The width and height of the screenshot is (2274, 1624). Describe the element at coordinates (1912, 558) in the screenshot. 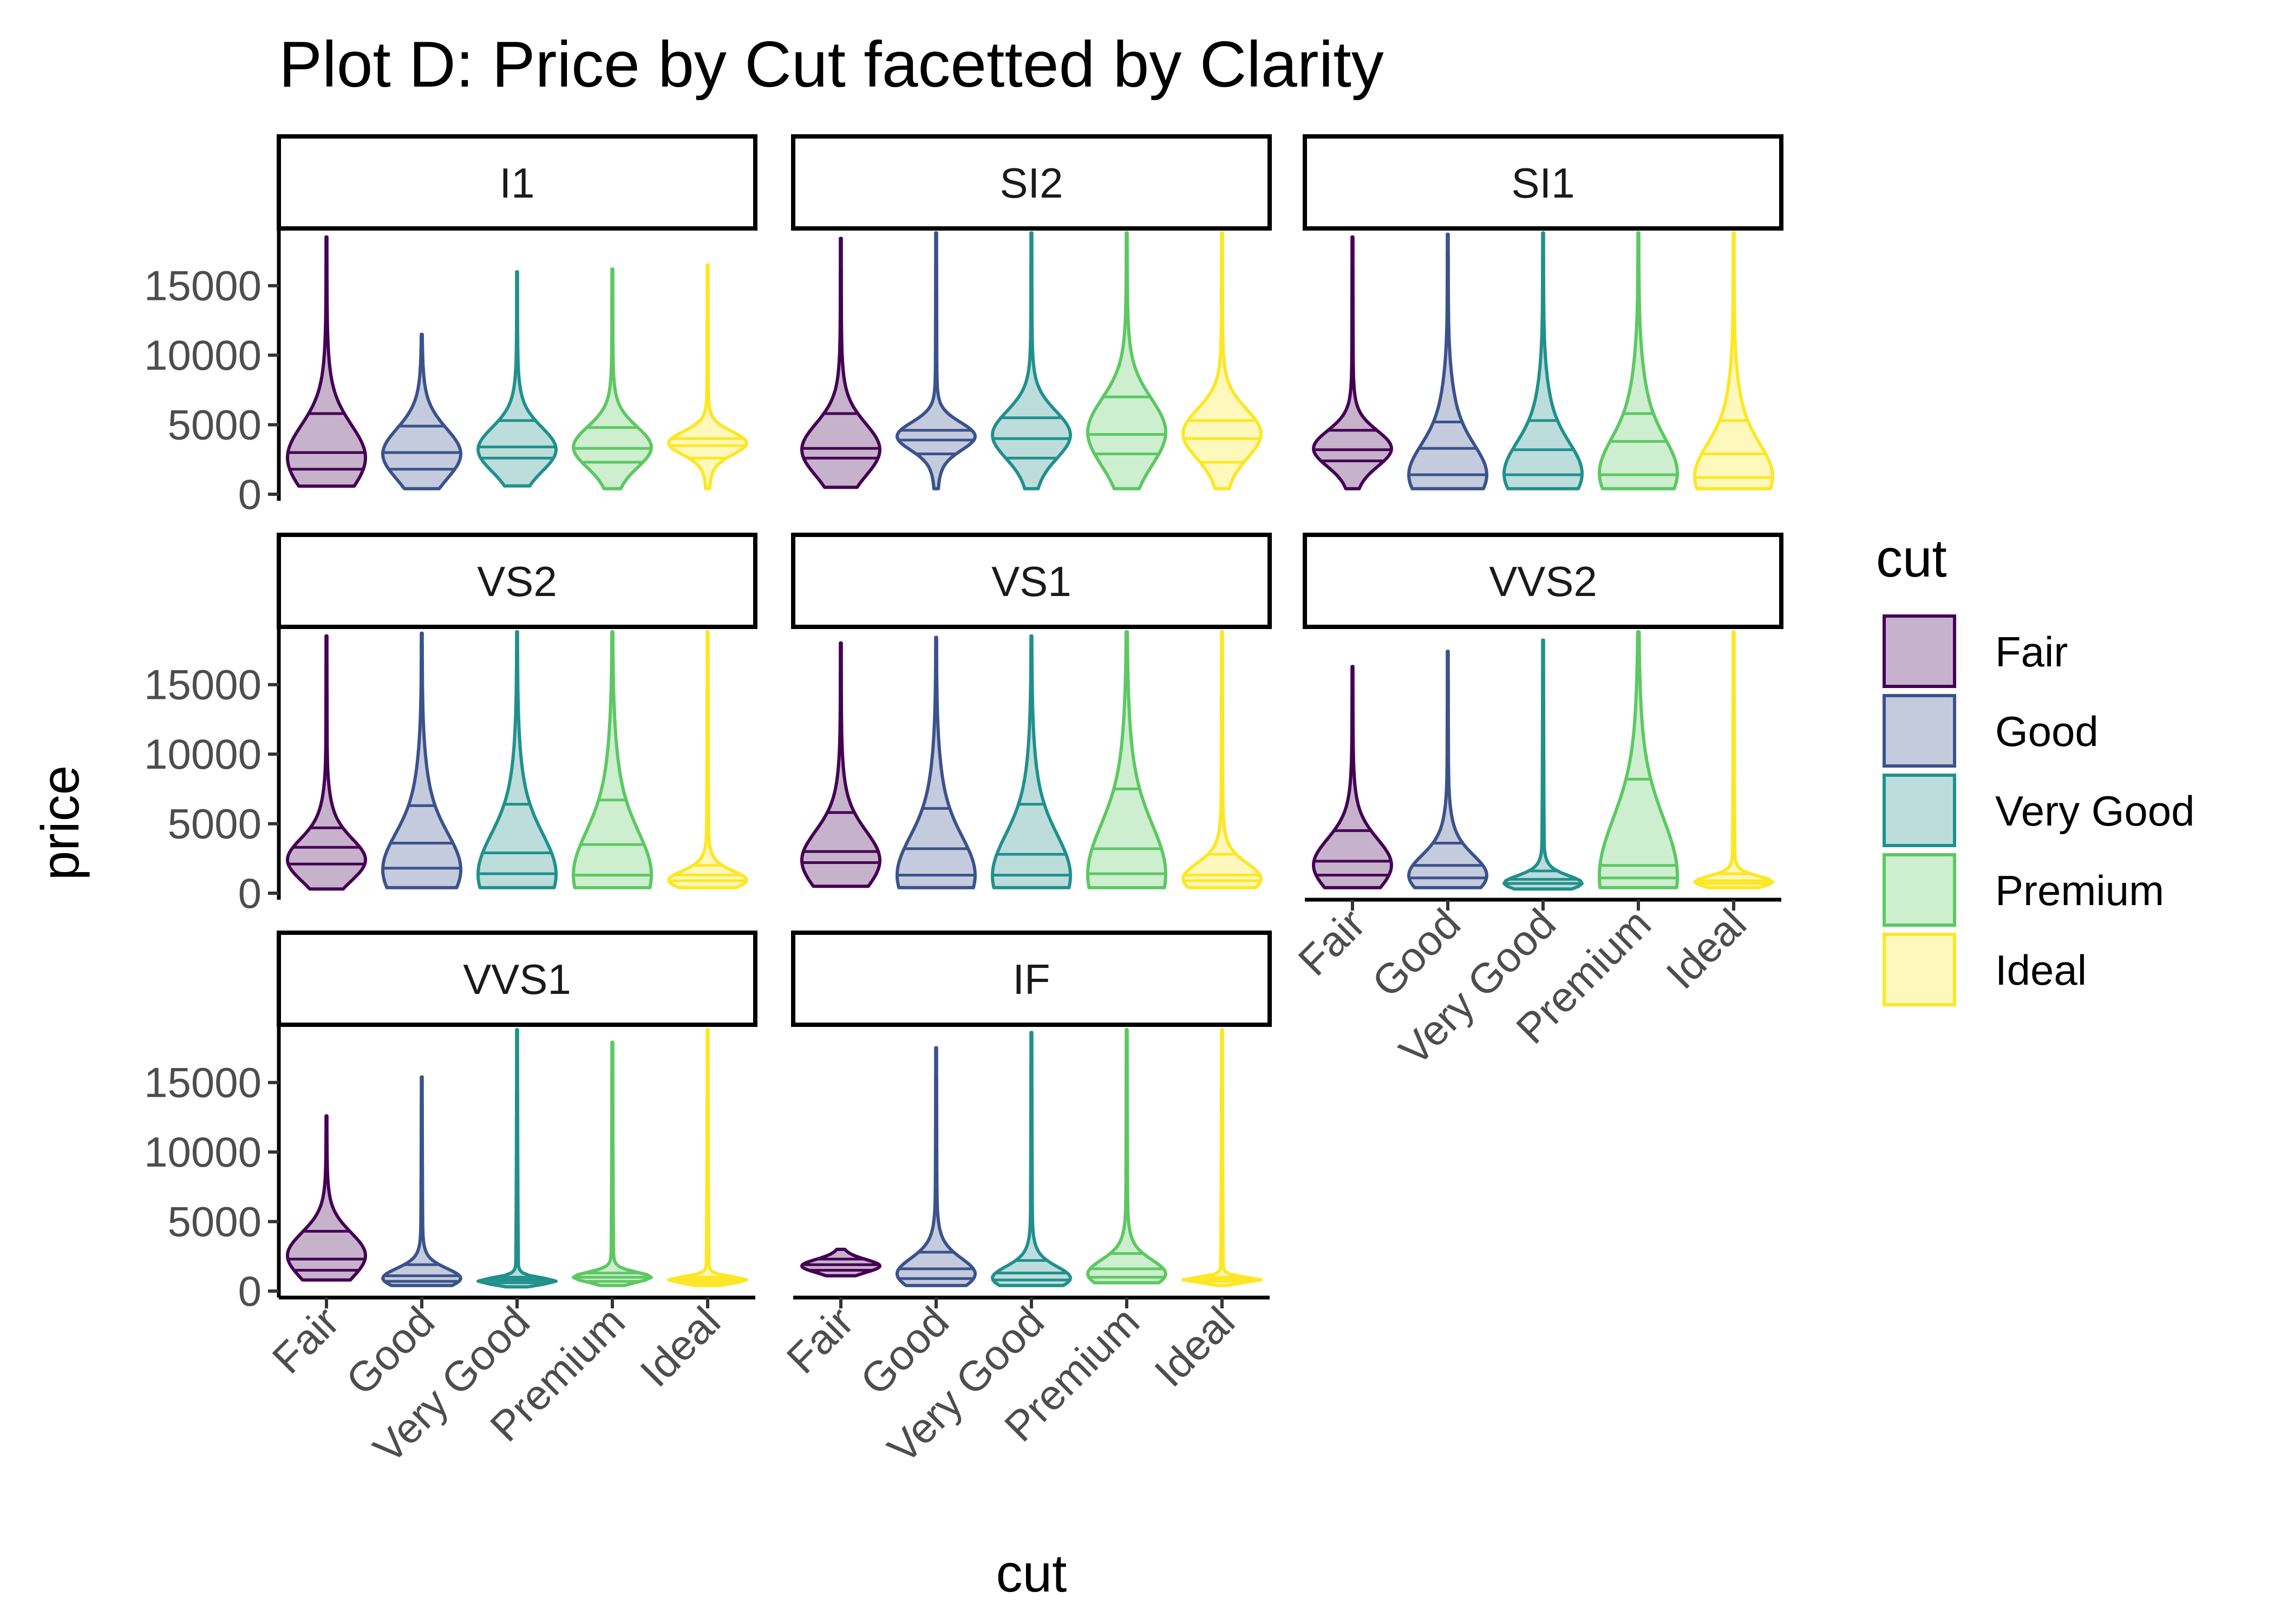

I see `legend-title: cut` at that location.